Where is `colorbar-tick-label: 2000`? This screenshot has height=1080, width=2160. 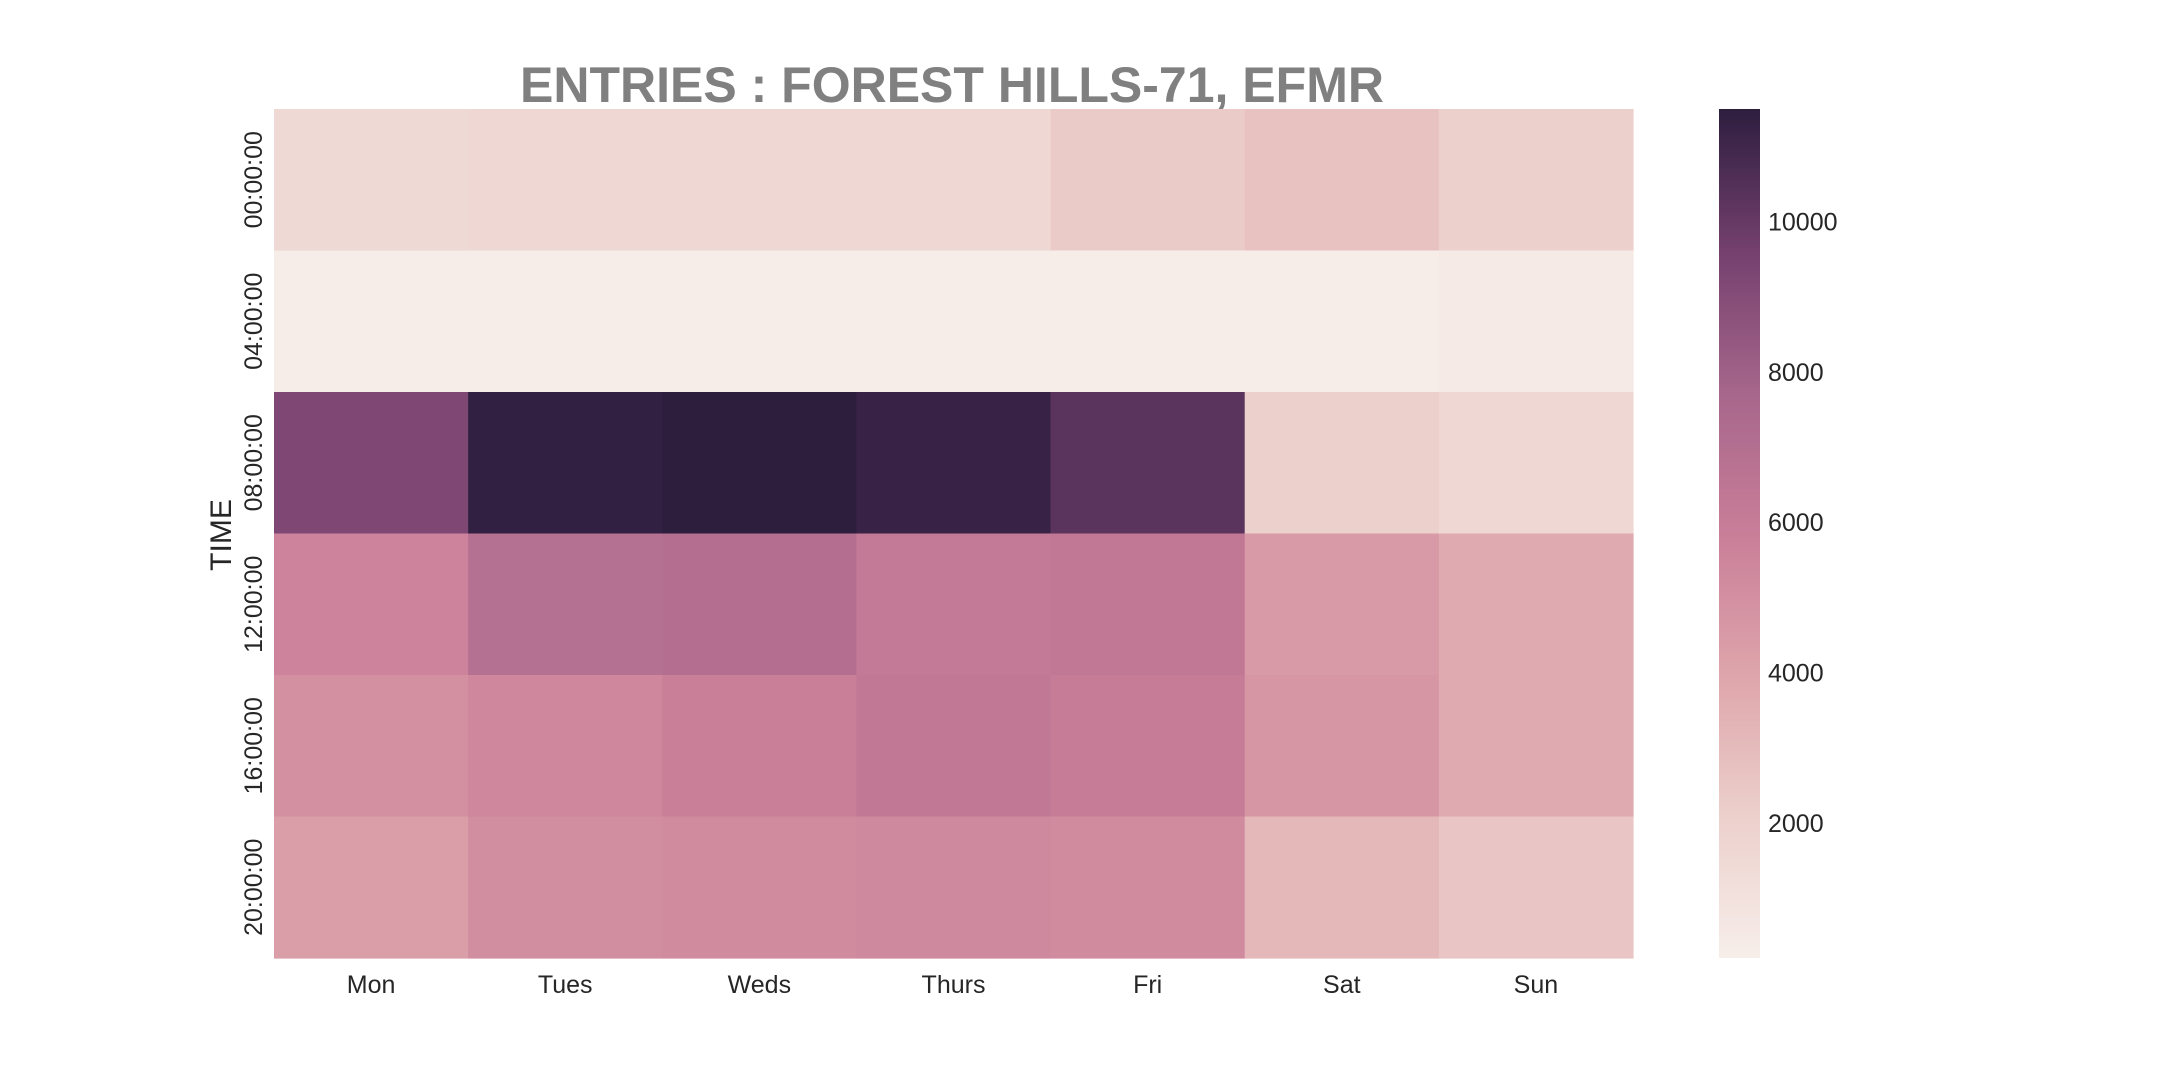
colorbar-tick-label: 2000 is located at coordinates (1796, 824).